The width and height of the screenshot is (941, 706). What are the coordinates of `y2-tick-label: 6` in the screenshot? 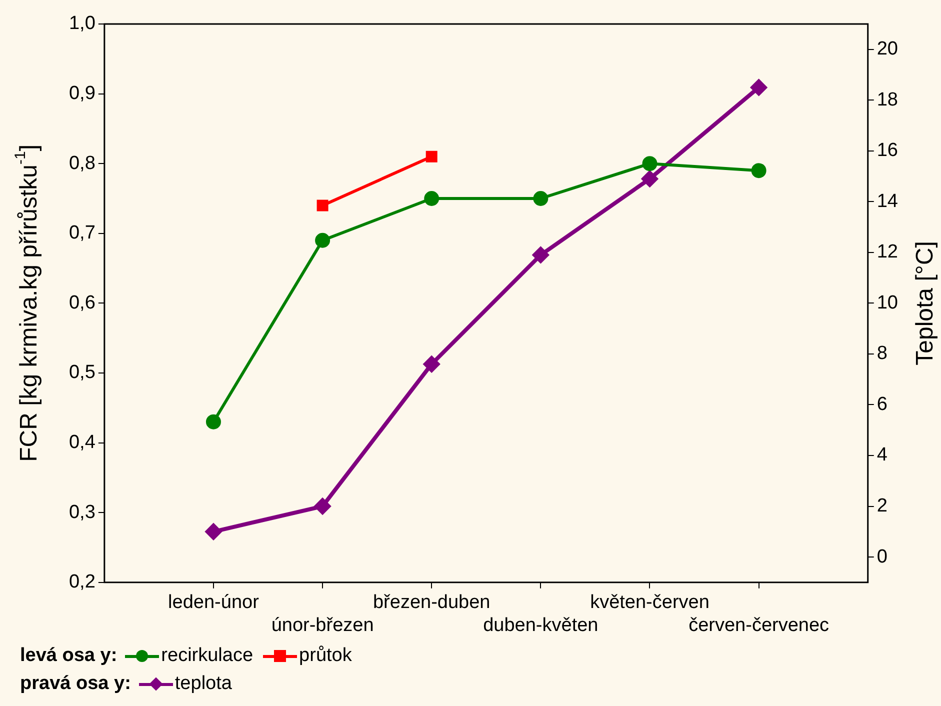 It's located at (882, 404).